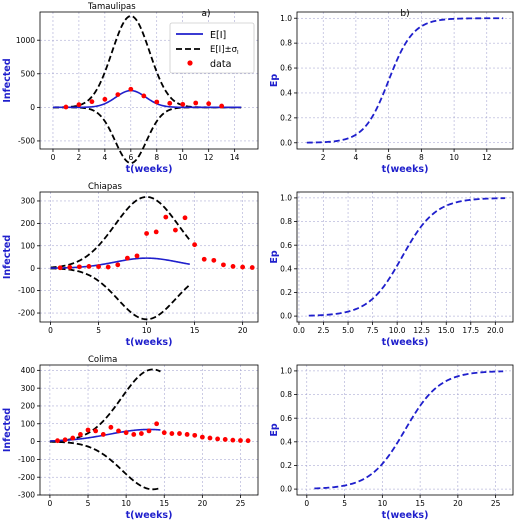 This screenshot has height=523, width=520. I want to click on x-tick-label: 20, so click(203, 503).